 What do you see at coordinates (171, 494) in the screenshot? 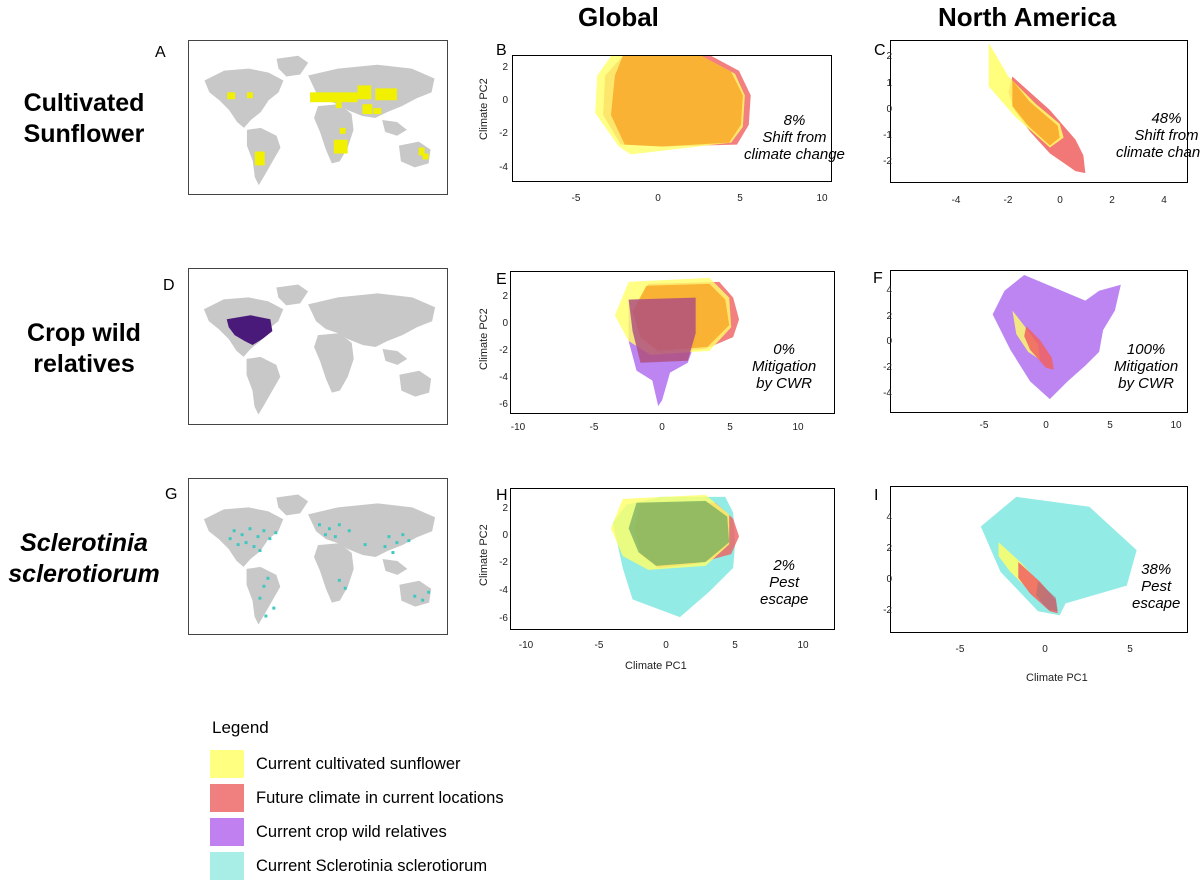
I see `panel-letter-g: G` at bounding box center [171, 494].